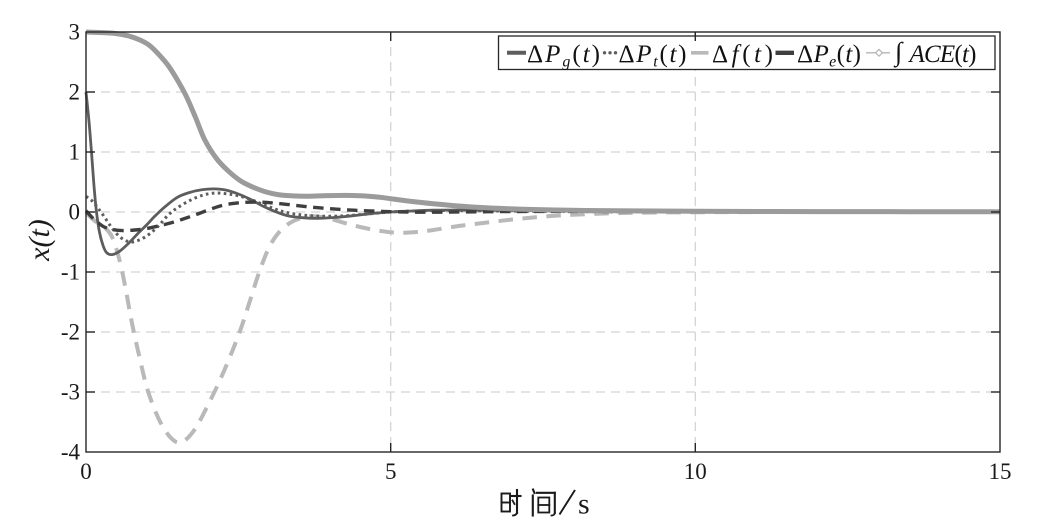 The width and height of the screenshot is (1037, 526). What do you see at coordinates (563, 56) in the screenshot?
I see `svg-text:ΔPg(t): ΔP g(t)` at bounding box center [563, 56].